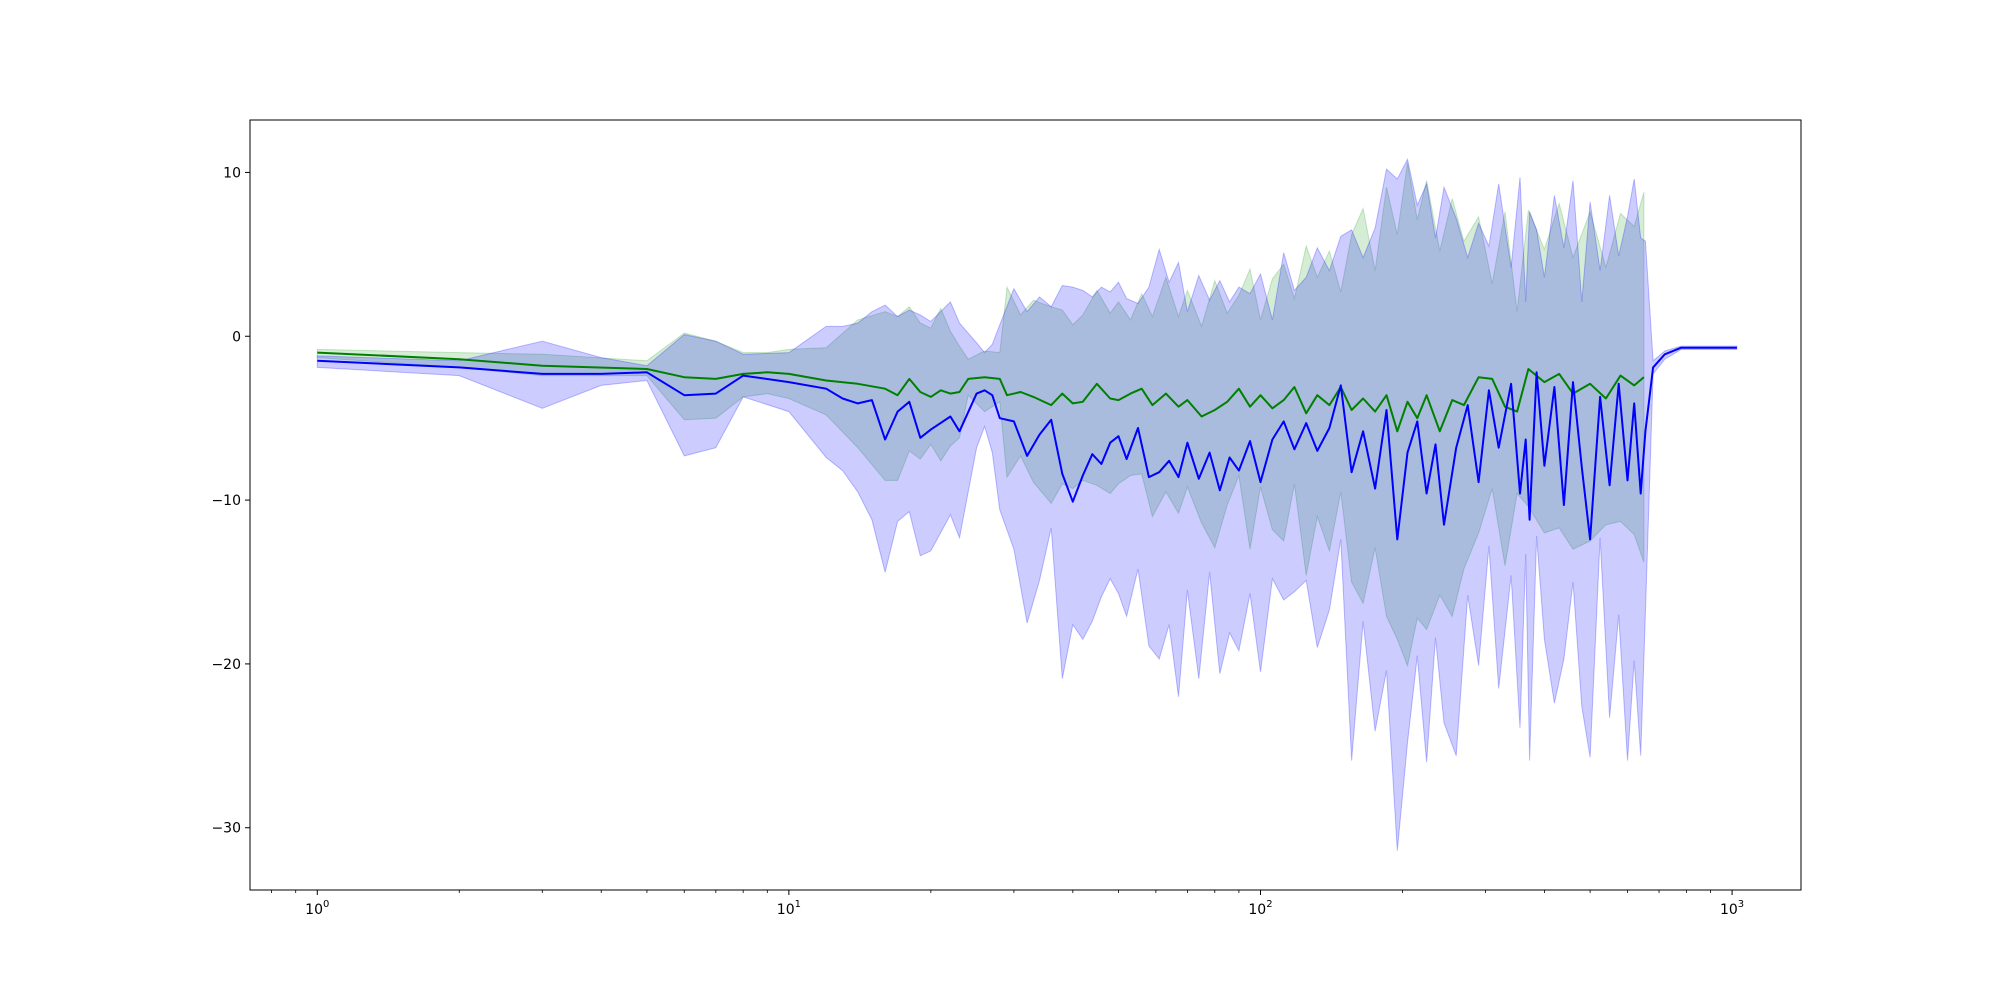  What do you see at coordinates (226, 829) in the screenshot?
I see `y-tick-label: −30` at bounding box center [226, 829].